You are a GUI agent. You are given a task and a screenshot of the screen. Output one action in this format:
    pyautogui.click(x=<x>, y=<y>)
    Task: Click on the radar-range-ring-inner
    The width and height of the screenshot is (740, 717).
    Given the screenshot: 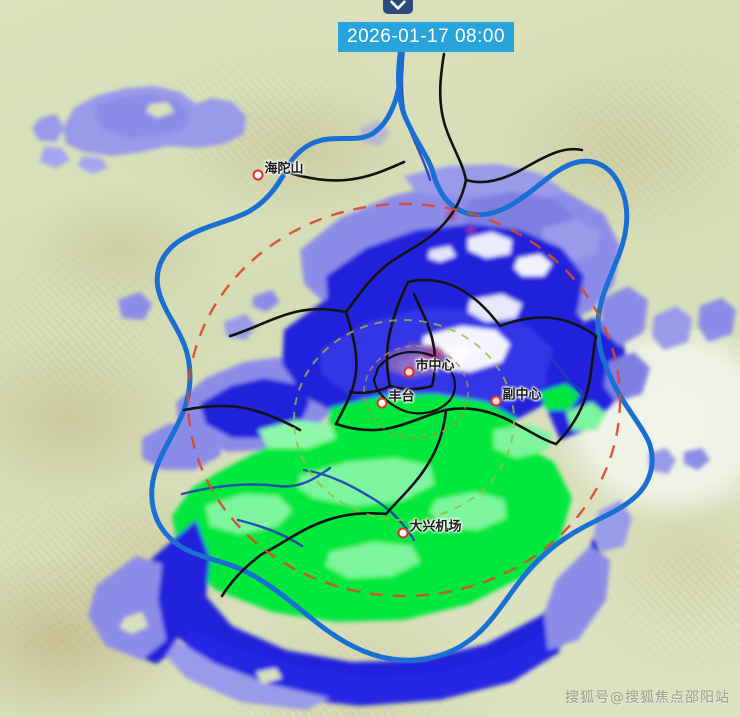 What is the action you would take?
    pyautogui.click(x=404, y=420)
    